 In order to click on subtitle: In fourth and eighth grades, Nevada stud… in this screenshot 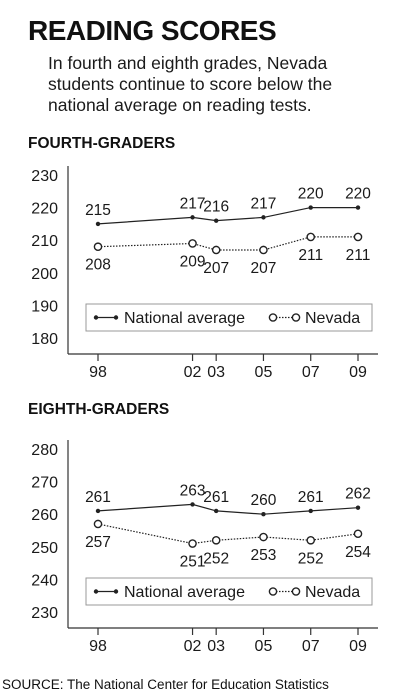, I will do `click(190, 84)`.